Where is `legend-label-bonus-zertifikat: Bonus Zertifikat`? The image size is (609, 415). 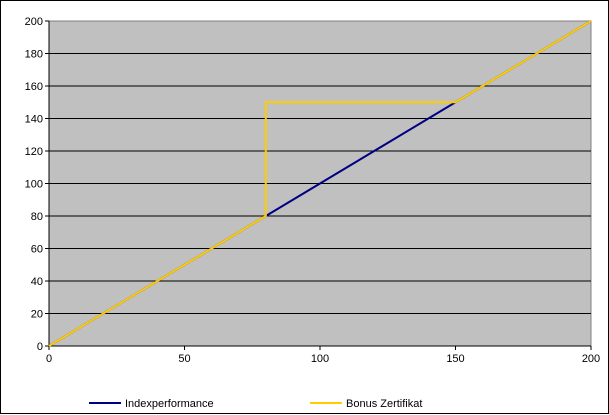
legend-label-bonus-zertifikat: Bonus Zertifikat is located at coordinates (384, 404).